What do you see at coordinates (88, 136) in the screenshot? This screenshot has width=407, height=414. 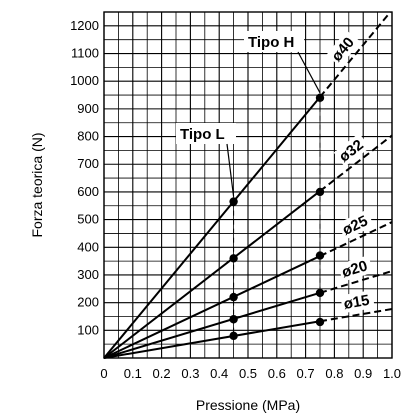 I see `y-tick-label: 800` at bounding box center [88, 136].